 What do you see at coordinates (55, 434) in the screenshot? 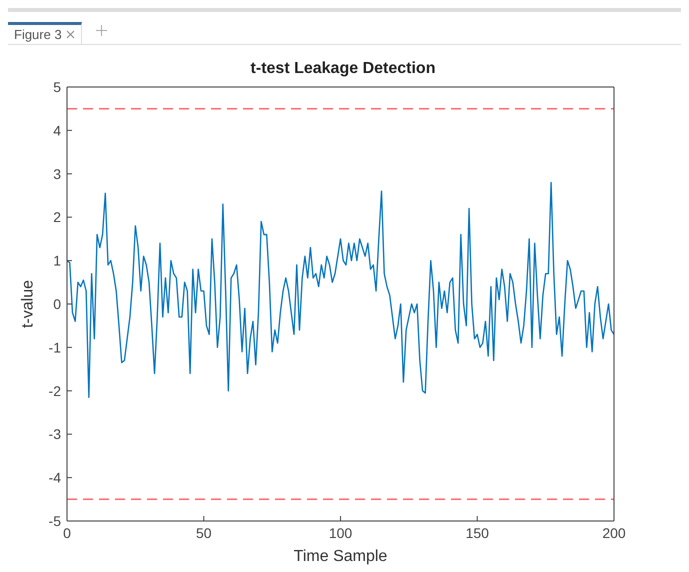
I see `y-tick-label: -3` at bounding box center [55, 434].